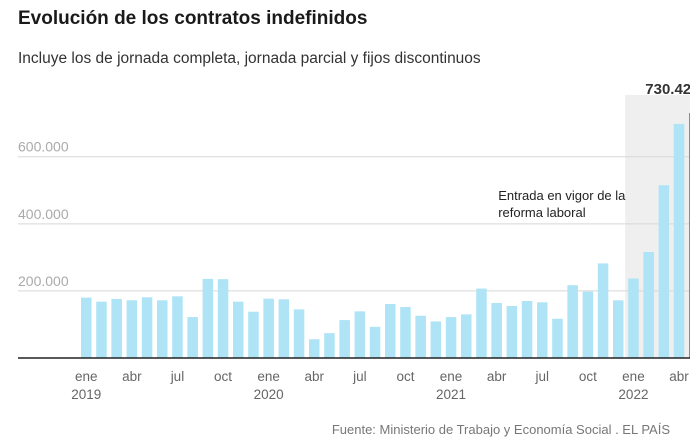  I want to click on chart-title: Evolución de los contratos indefinidos, so click(193, 18).